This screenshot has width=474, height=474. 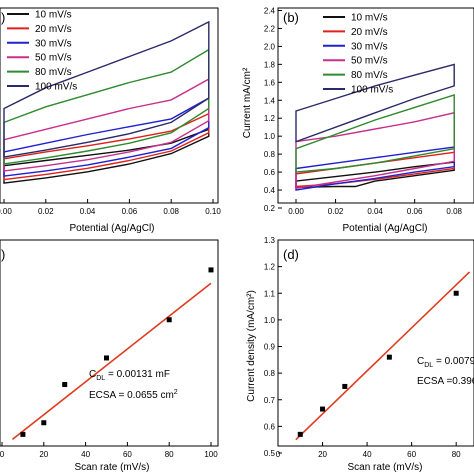 What do you see at coordinates (111, 228) in the screenshot?
I see `panel-a-xlabel: Potential (Ag/AgCl)` at bounding box center [111, 228].